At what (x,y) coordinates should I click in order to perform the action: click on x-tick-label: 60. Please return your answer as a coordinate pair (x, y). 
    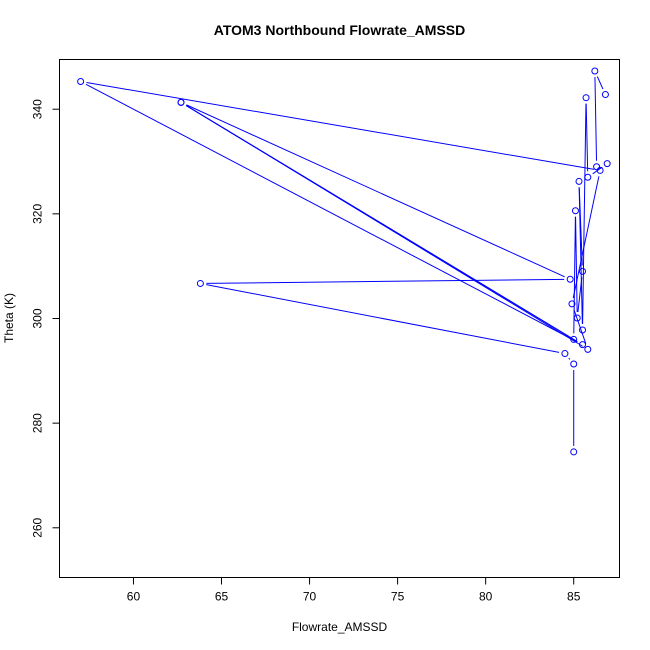
    Looking at the image, I should click on (134, 597).